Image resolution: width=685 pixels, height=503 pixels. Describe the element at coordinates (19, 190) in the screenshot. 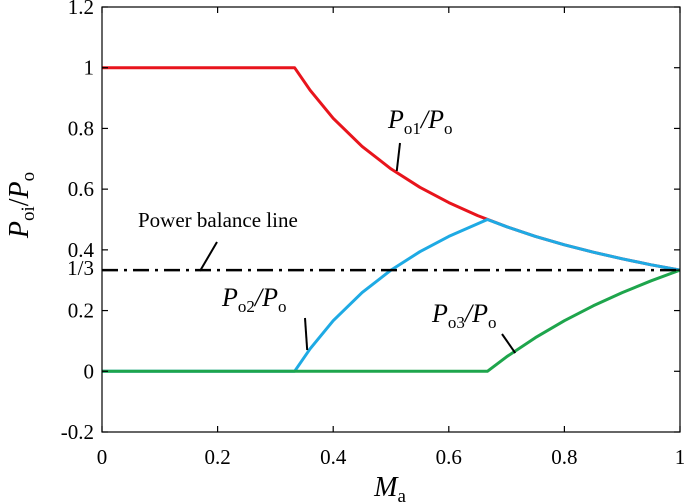

I see `y-axis-title-p2: P` at that location.